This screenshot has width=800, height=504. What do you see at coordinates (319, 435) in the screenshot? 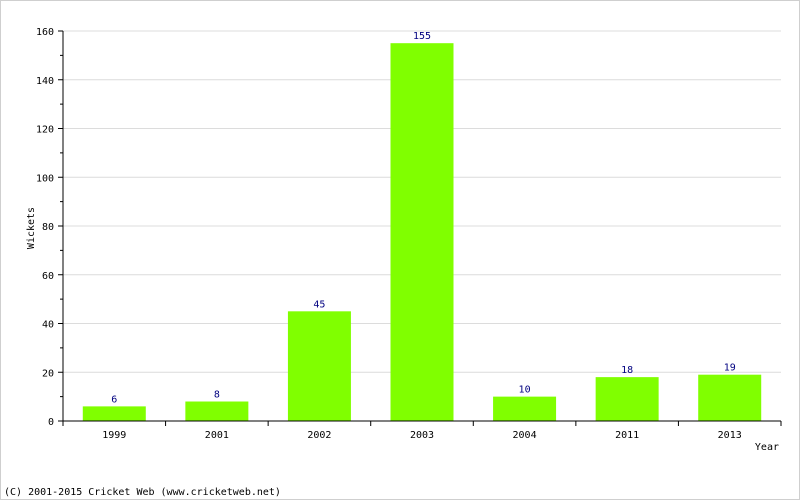
I see `x-tick-label: 2002` at bounding box center [319, 435].